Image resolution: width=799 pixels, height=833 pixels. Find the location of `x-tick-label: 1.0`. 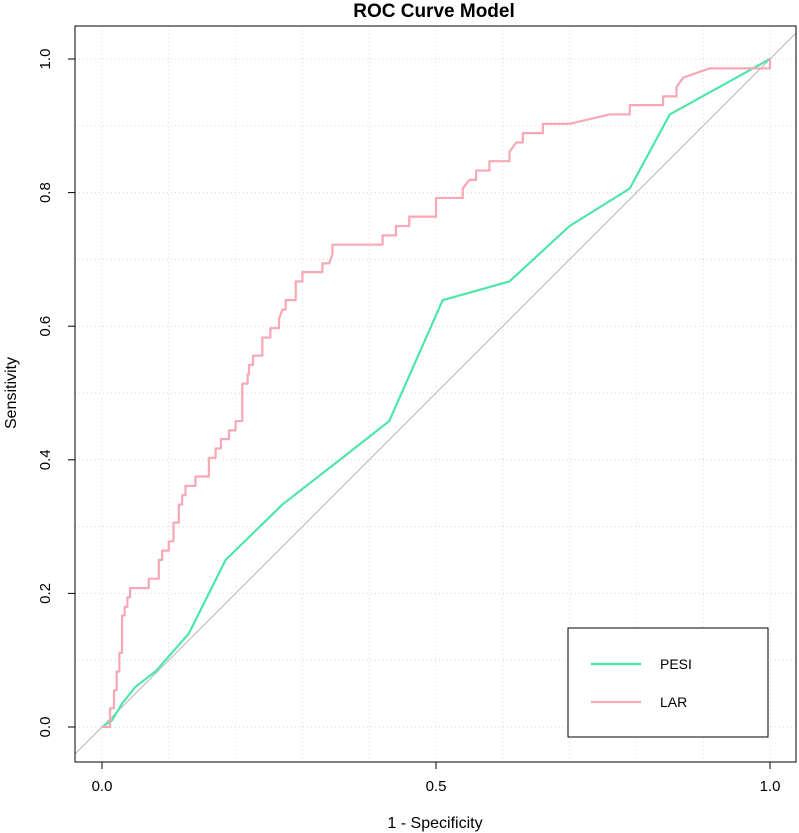

x-tick-label: 1.0 is located at coordinates (770, 786).